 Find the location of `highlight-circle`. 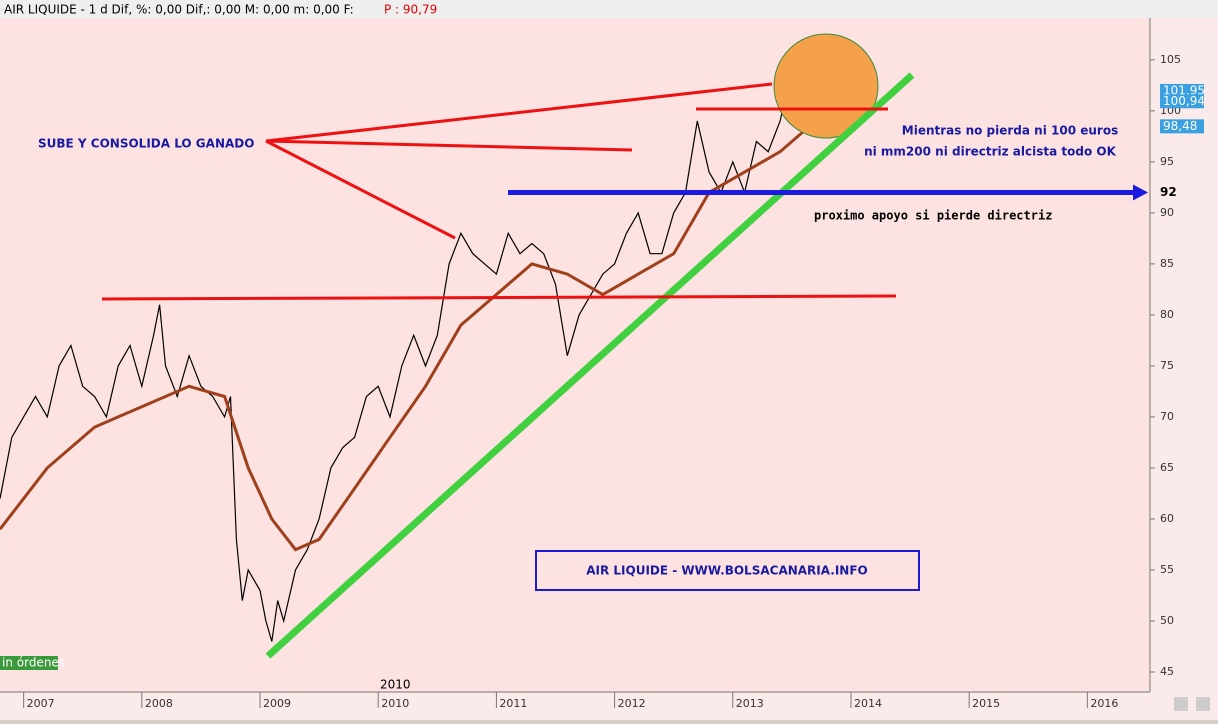

highlight-circle is located at coordinates (826, 86).